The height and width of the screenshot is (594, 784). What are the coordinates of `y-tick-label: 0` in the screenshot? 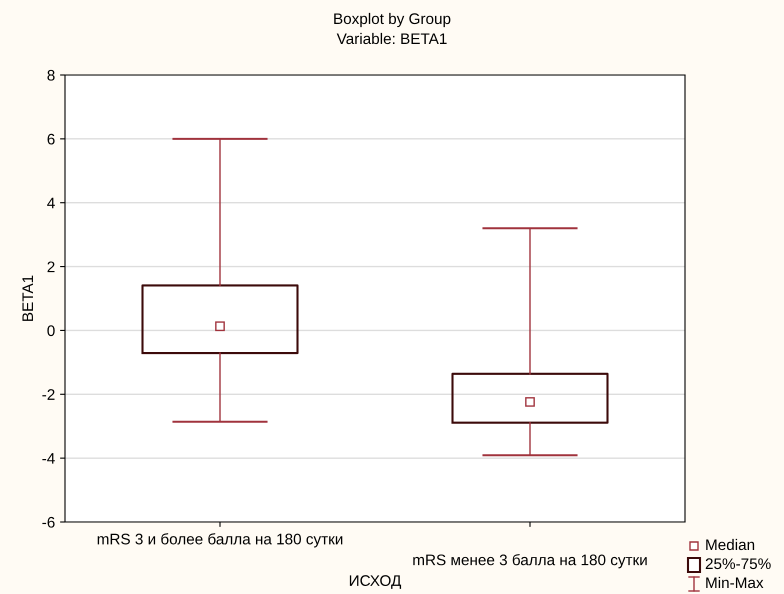 It's located at (51, 330).